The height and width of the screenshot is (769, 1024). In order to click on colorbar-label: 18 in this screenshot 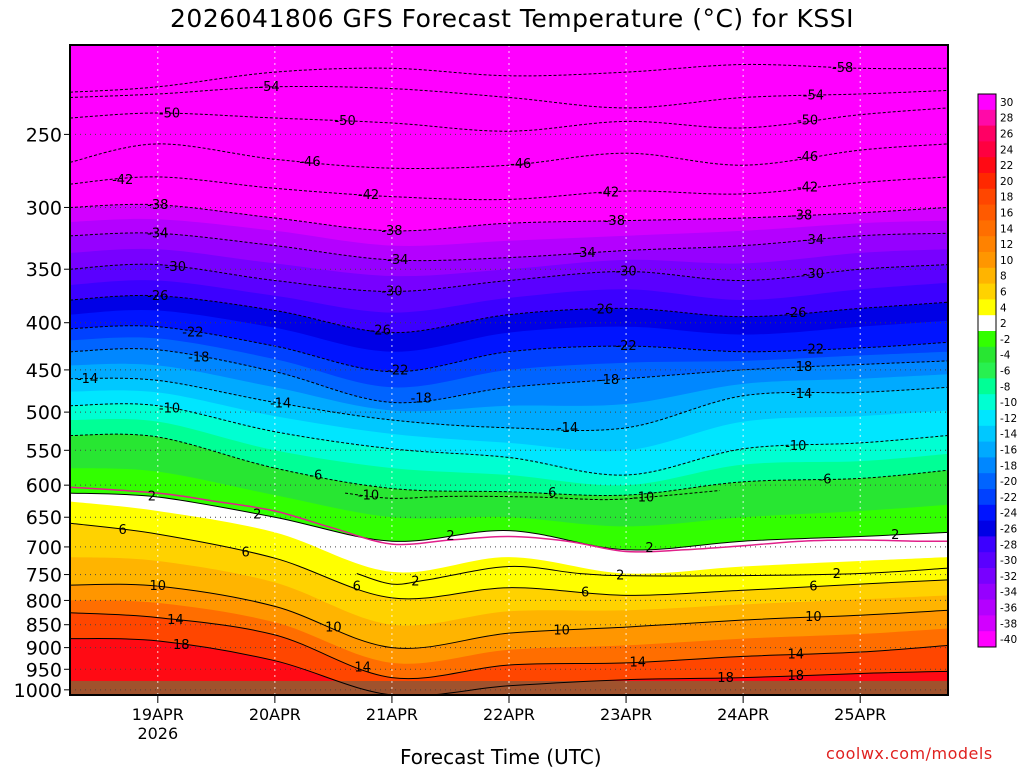, I will do `click(1006, 198)`.